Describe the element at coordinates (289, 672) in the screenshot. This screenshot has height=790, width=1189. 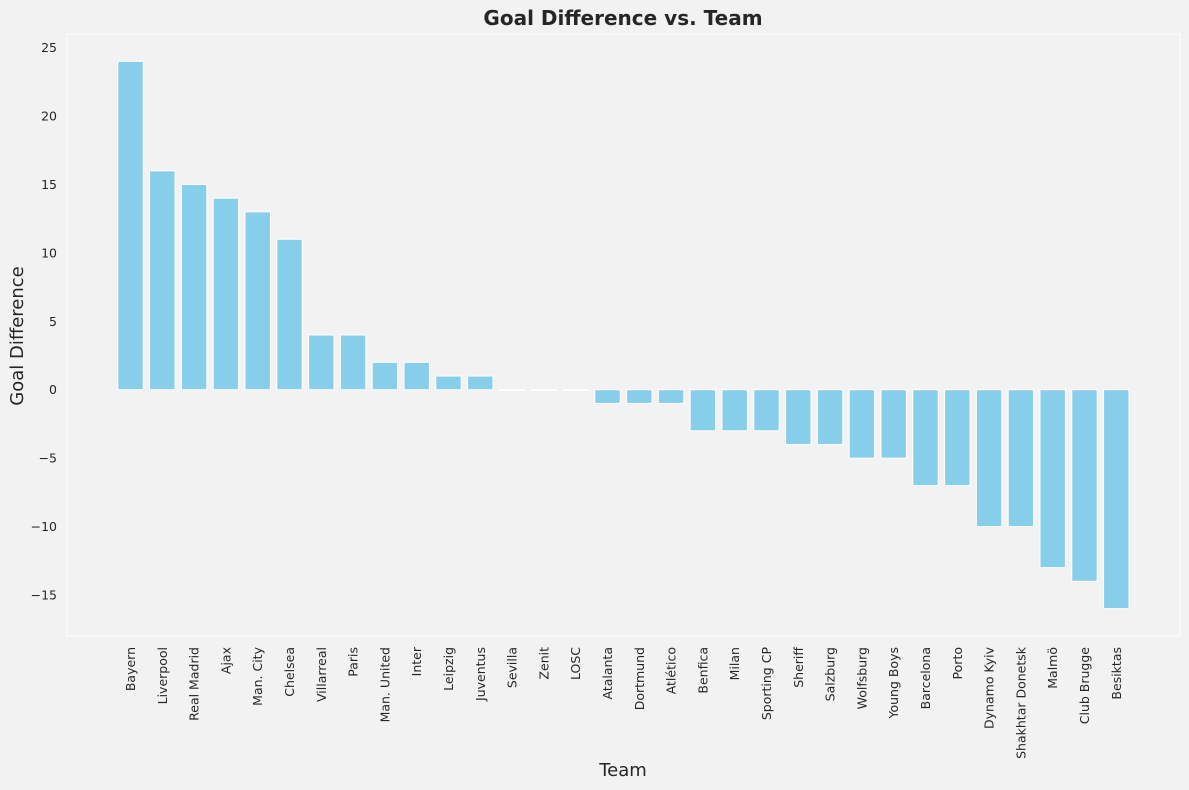
I see `x-tick-label: Chelsea` at that location.